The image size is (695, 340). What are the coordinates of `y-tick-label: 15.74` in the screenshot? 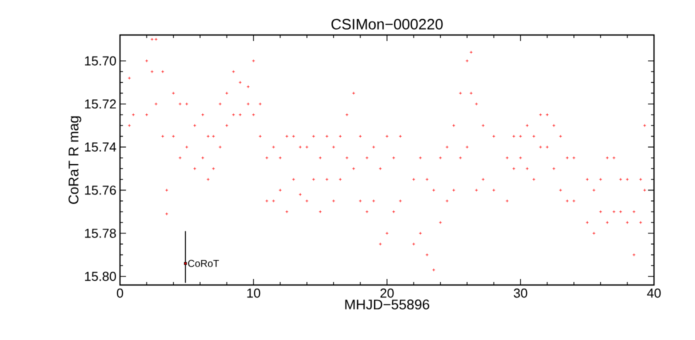 It's located at (100, 147).